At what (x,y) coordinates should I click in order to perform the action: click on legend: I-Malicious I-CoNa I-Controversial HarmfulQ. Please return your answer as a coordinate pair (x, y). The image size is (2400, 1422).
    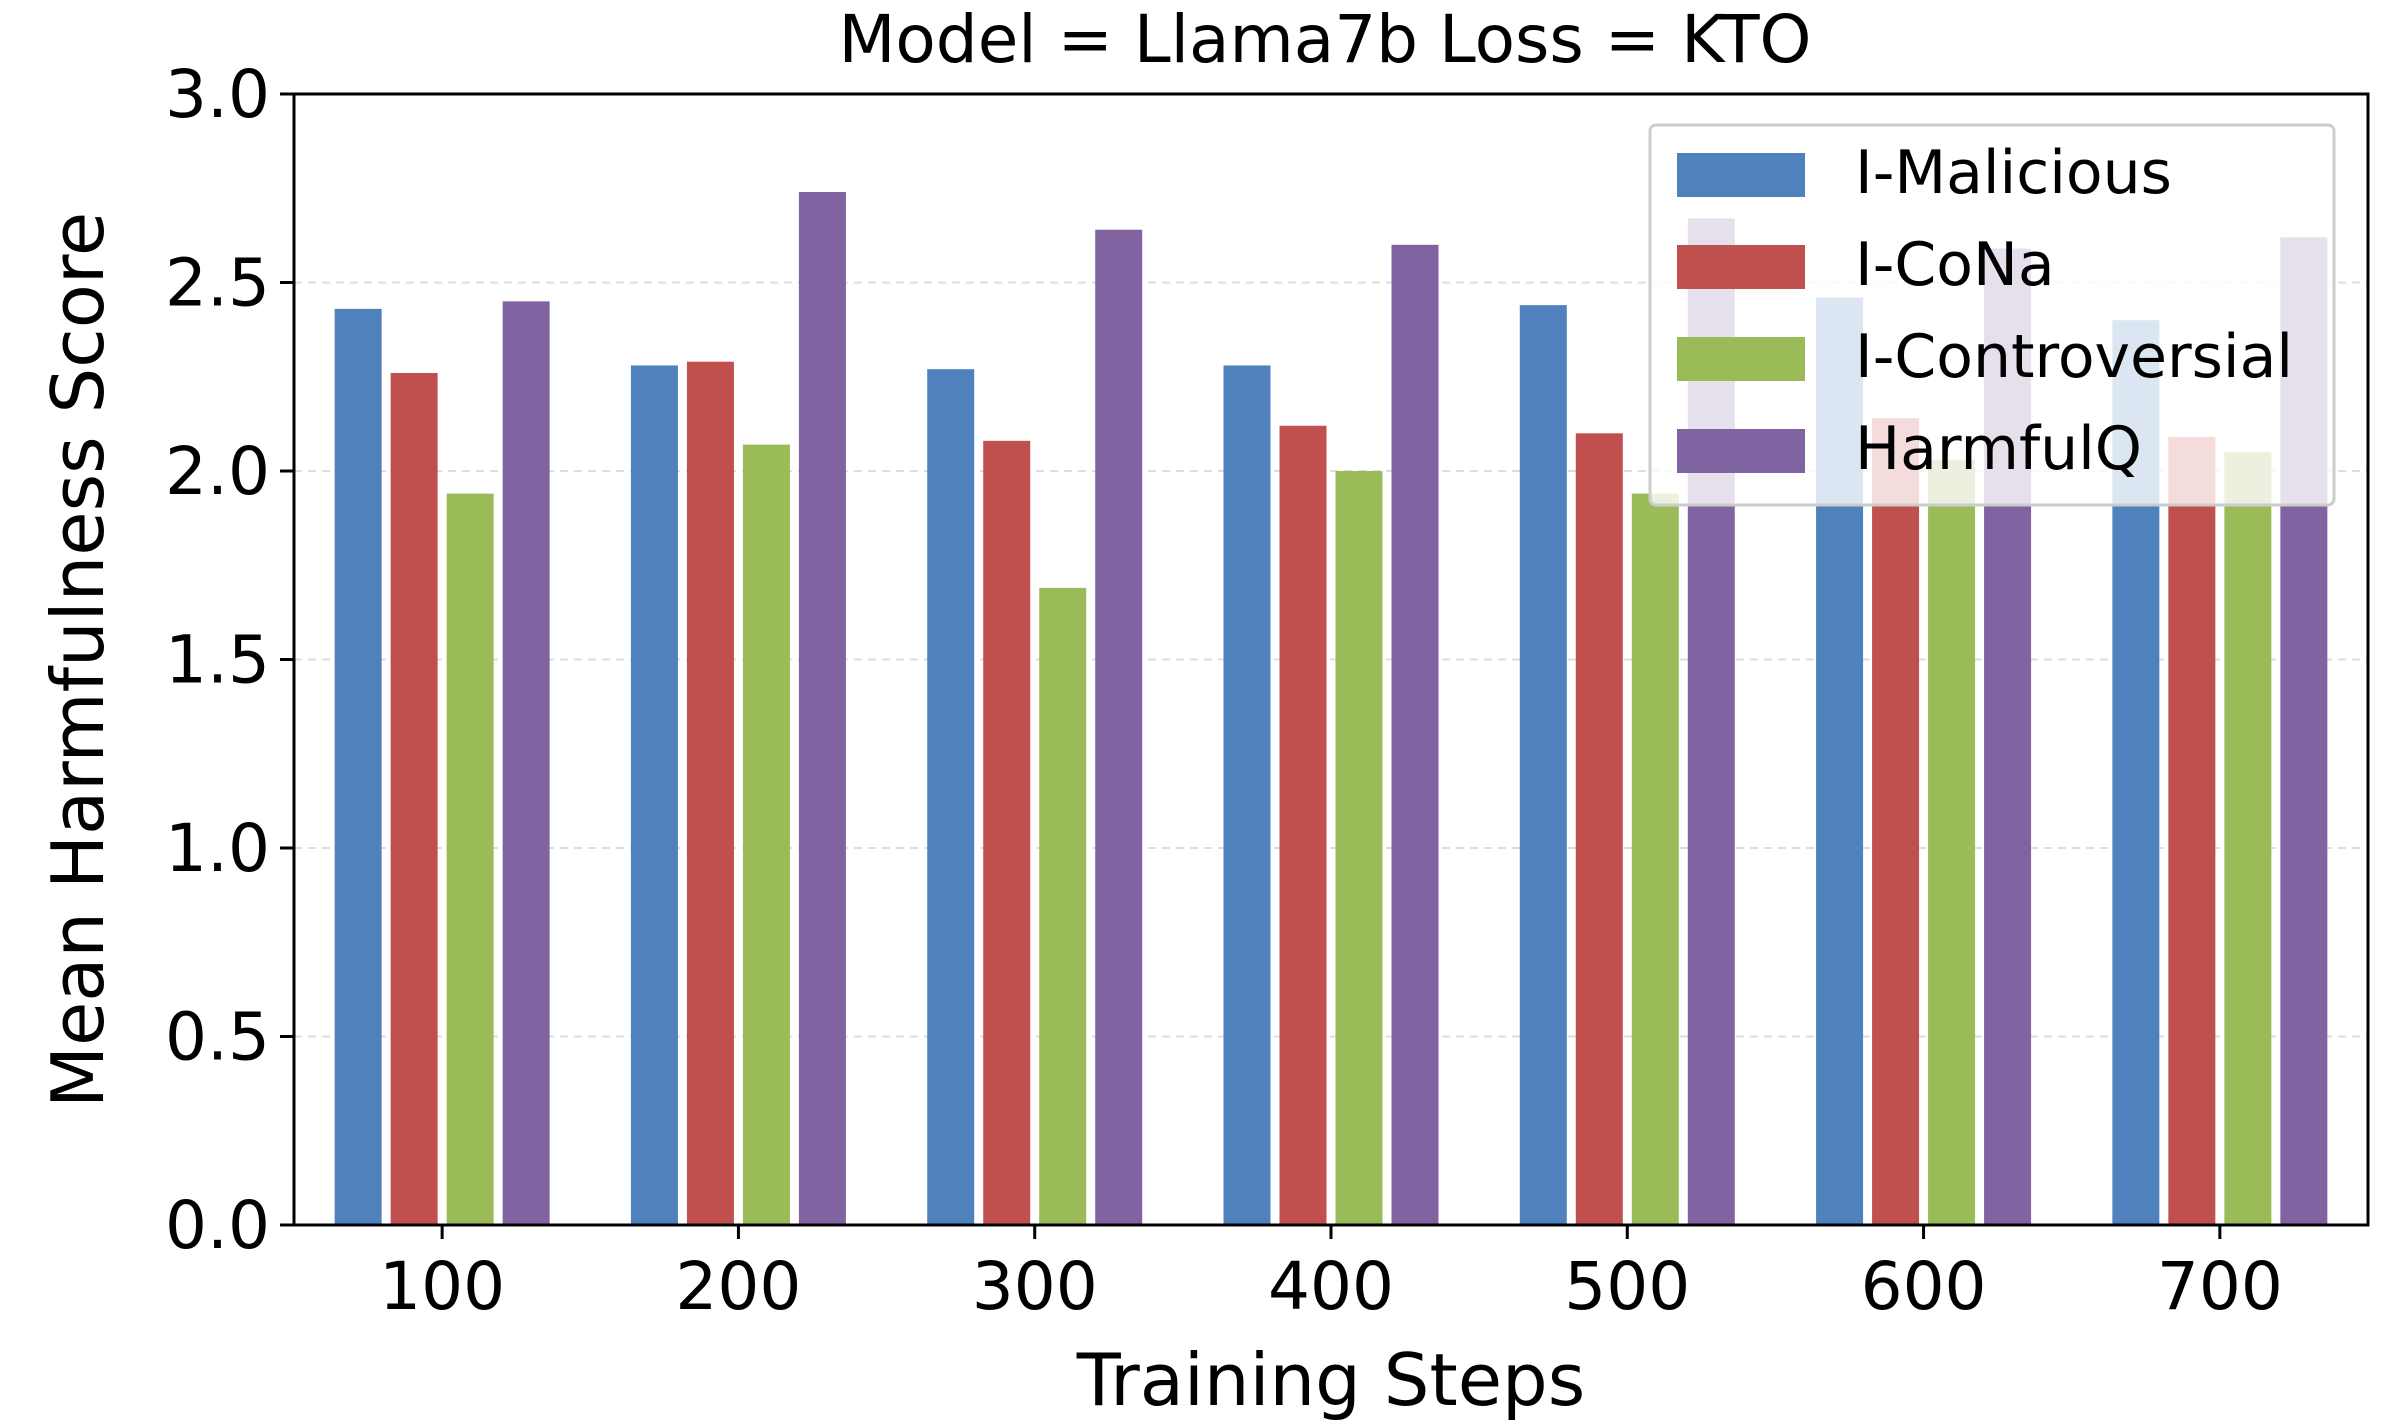
    Looking at the image, I should click on (1992, 315).